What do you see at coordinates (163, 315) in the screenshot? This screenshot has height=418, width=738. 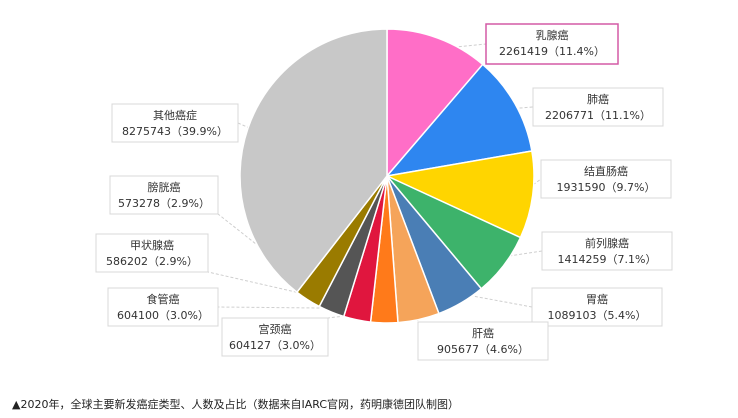 I see `data-label-value-8: 604100（3.0%）` at bounding box center [163, 315].